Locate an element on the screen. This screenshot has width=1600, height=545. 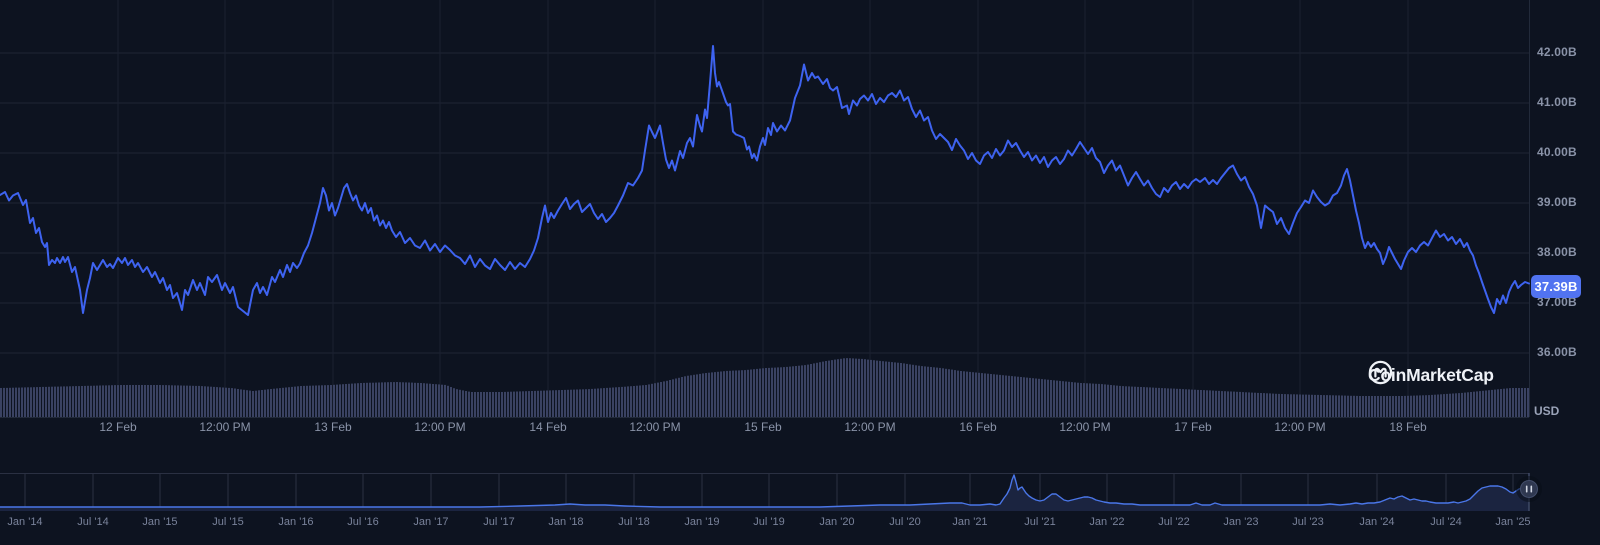
navigator-label: Jan '16 is located at coordinates (296, 522).